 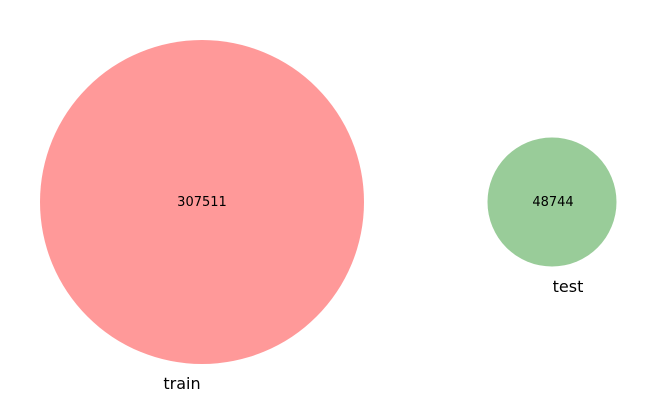 I want to click on test-set-label: test, so click(x=568, y=286).